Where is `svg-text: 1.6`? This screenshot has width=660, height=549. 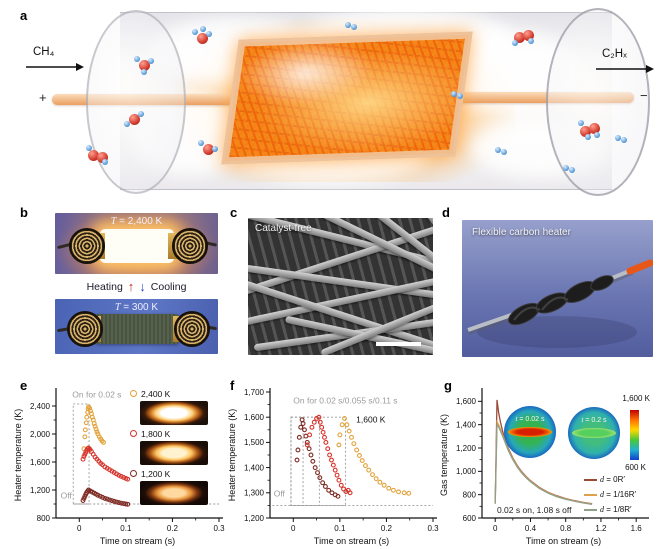
svg-text: 1.6 is located at coordinates (637, 528).